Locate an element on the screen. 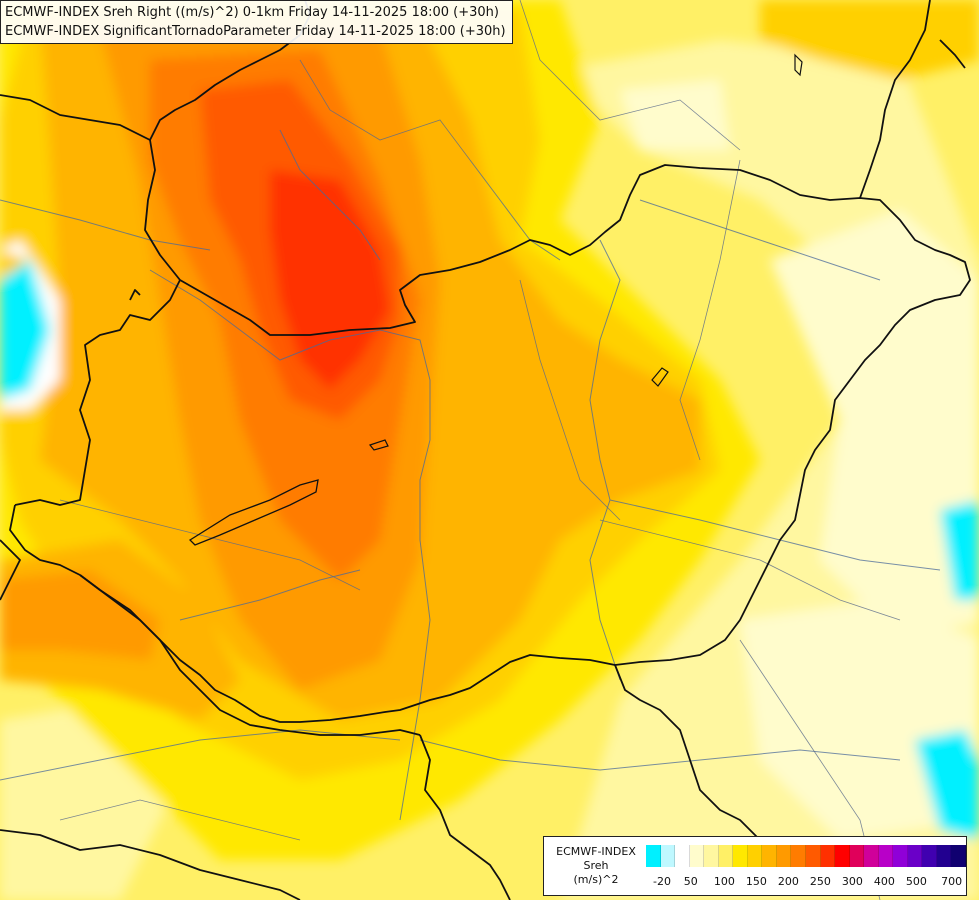 The image size is (979, 900). field-orange2-southwest is located at coordinates (80, 615).